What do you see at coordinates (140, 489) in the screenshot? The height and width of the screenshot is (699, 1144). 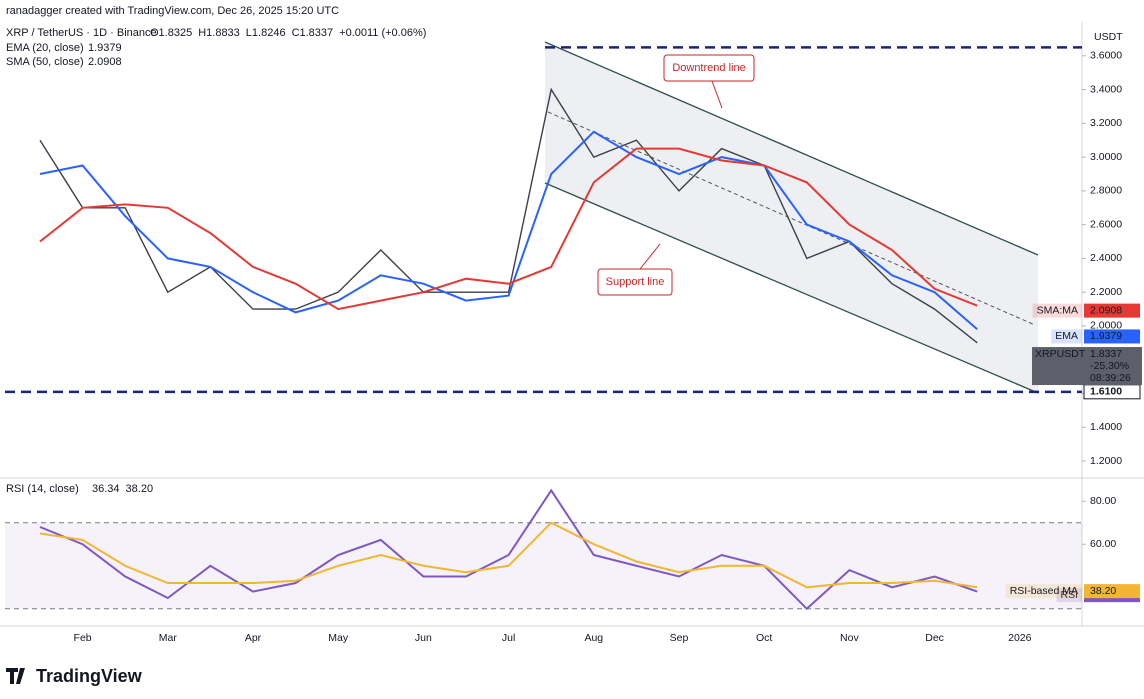 I see `legend-value: 38.20` at bounding box center [140, 489].